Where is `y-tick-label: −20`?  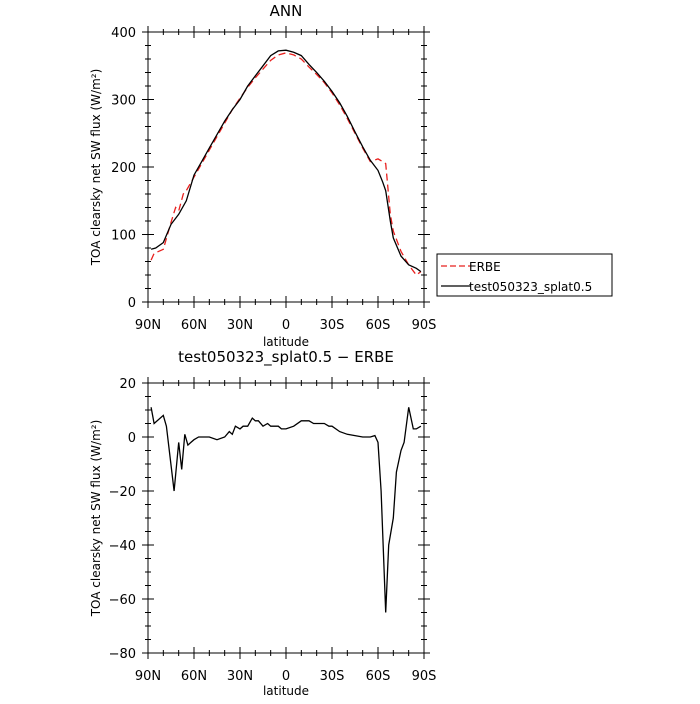 y-tick-label: −20 is located at coordinates (122, 492).